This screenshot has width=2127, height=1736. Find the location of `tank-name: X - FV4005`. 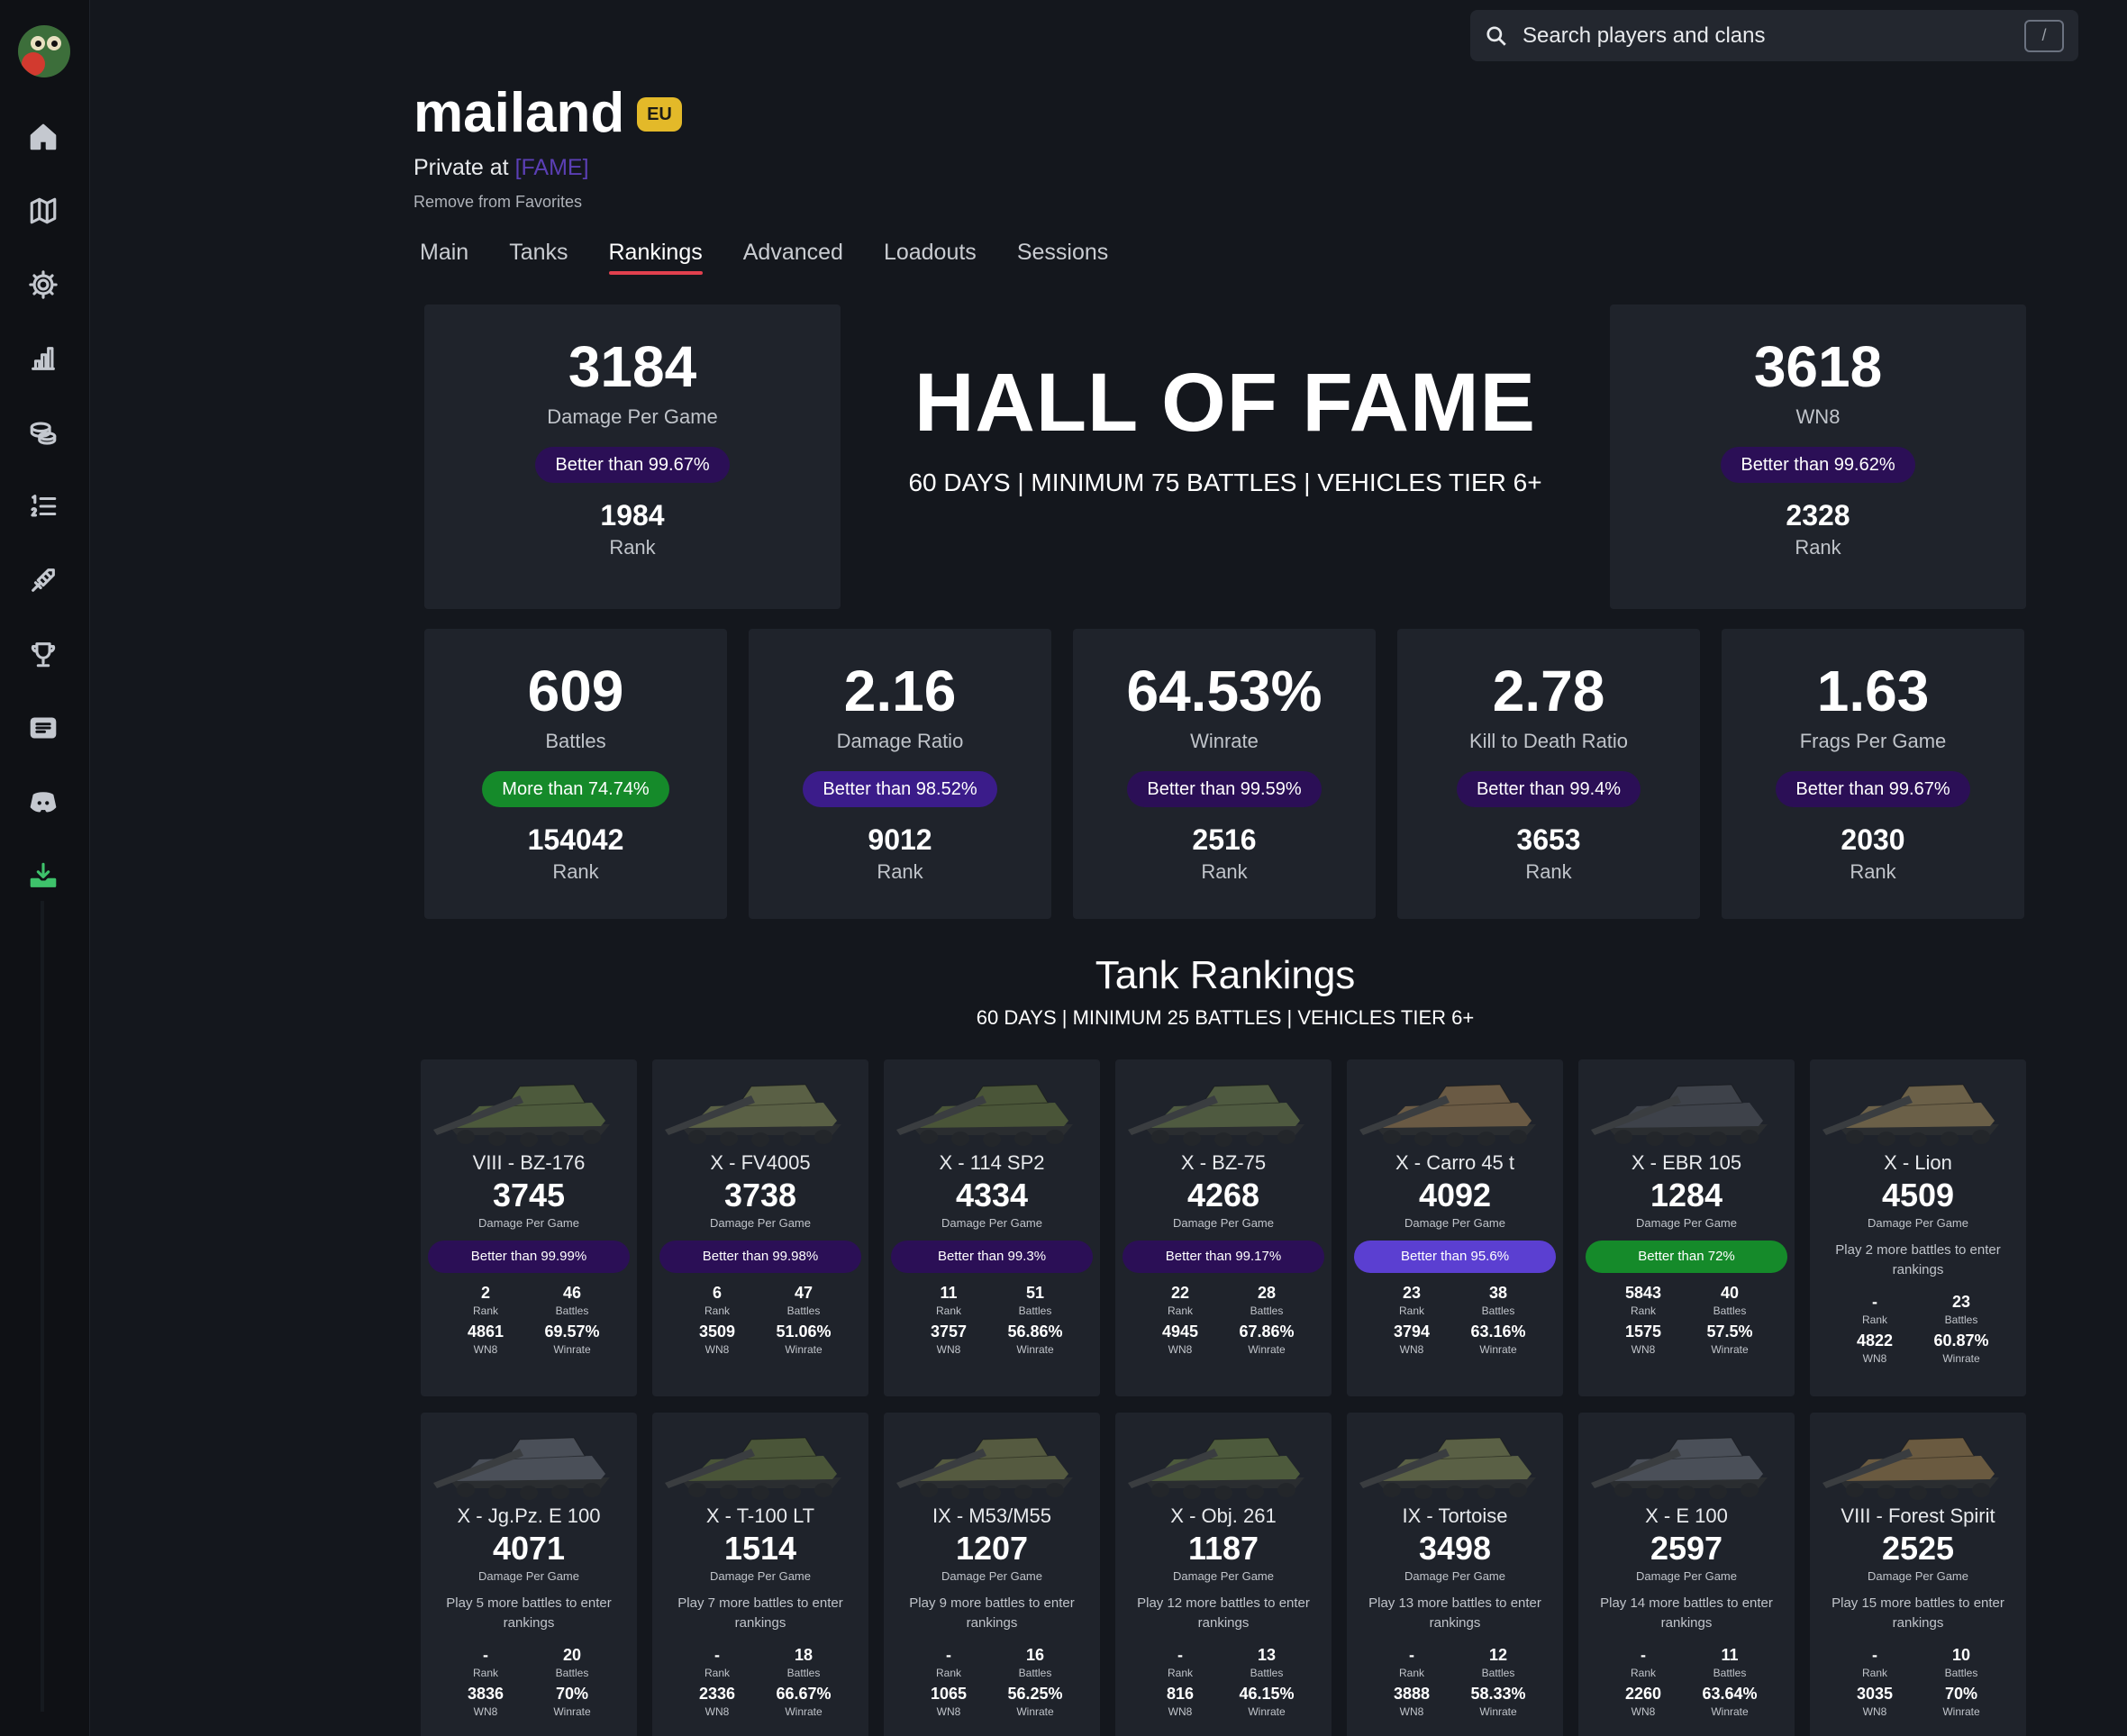

tank-name: X - FV4005 is located at coordinates (760, 1162).